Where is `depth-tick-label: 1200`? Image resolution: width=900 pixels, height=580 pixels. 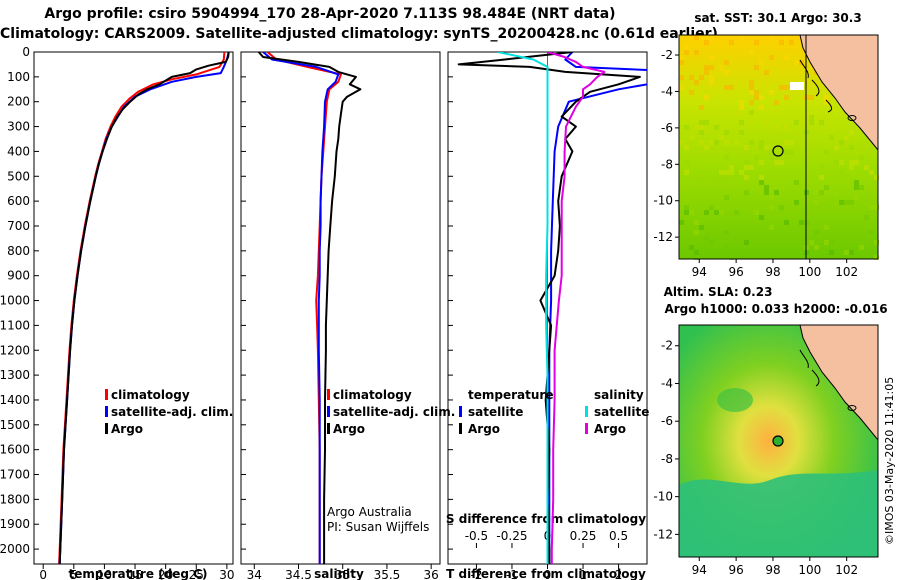
depth-tick-label: 1200 is located at coordinates (15, 350).